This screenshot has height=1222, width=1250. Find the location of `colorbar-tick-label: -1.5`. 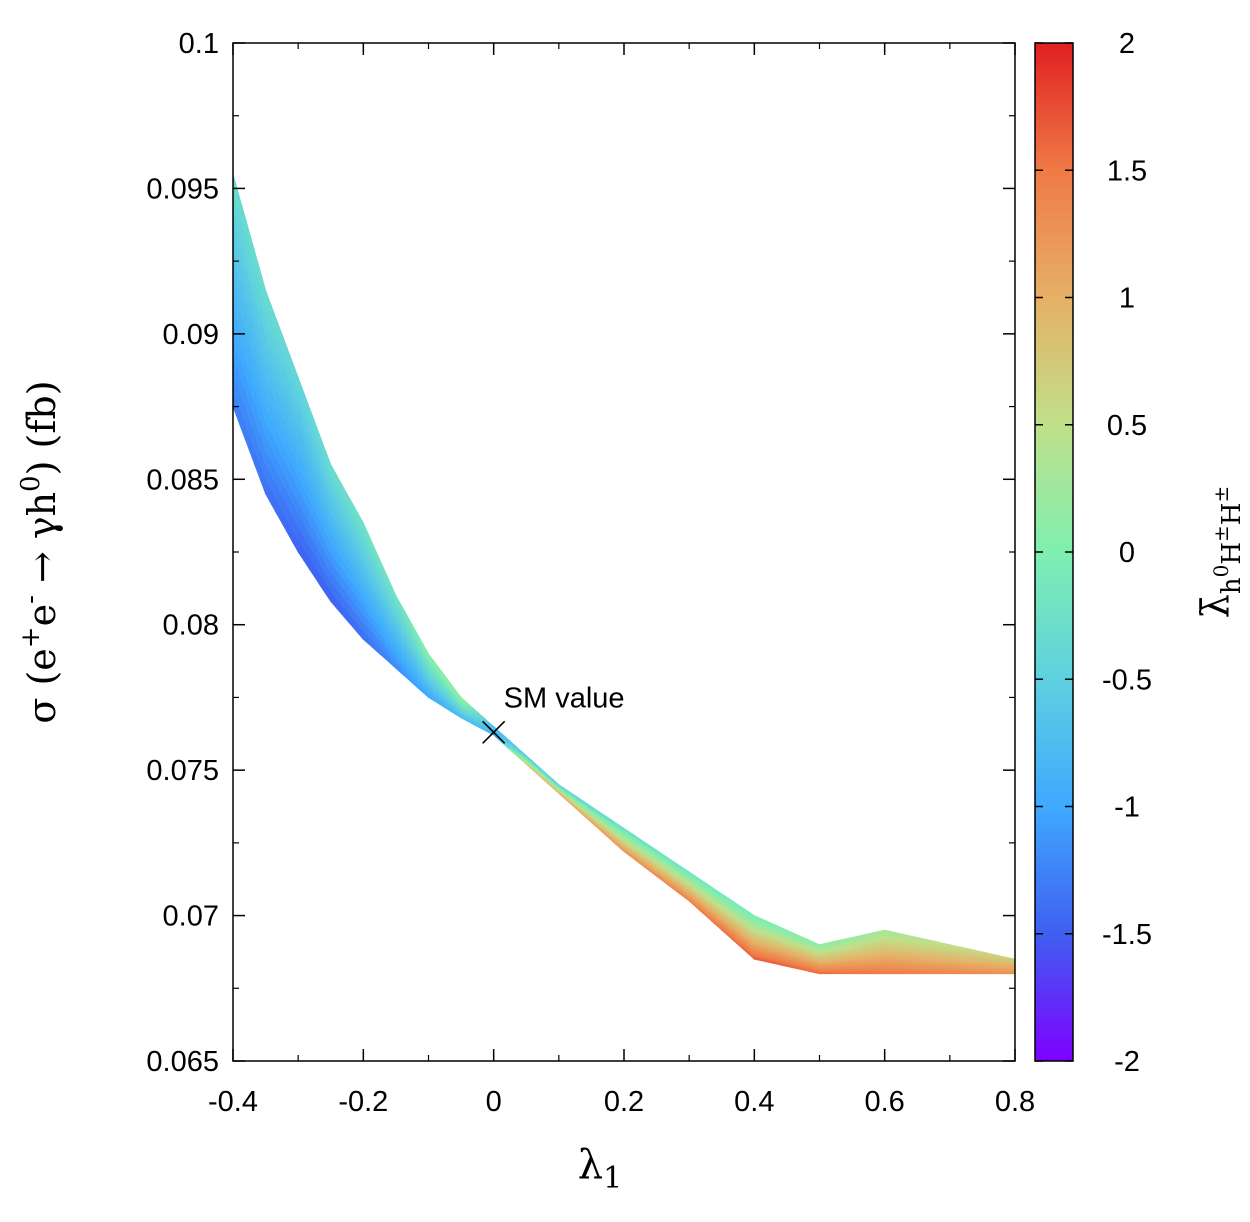

colorbar-tick-label: -1.5 is located at coordinates (1127, 935).